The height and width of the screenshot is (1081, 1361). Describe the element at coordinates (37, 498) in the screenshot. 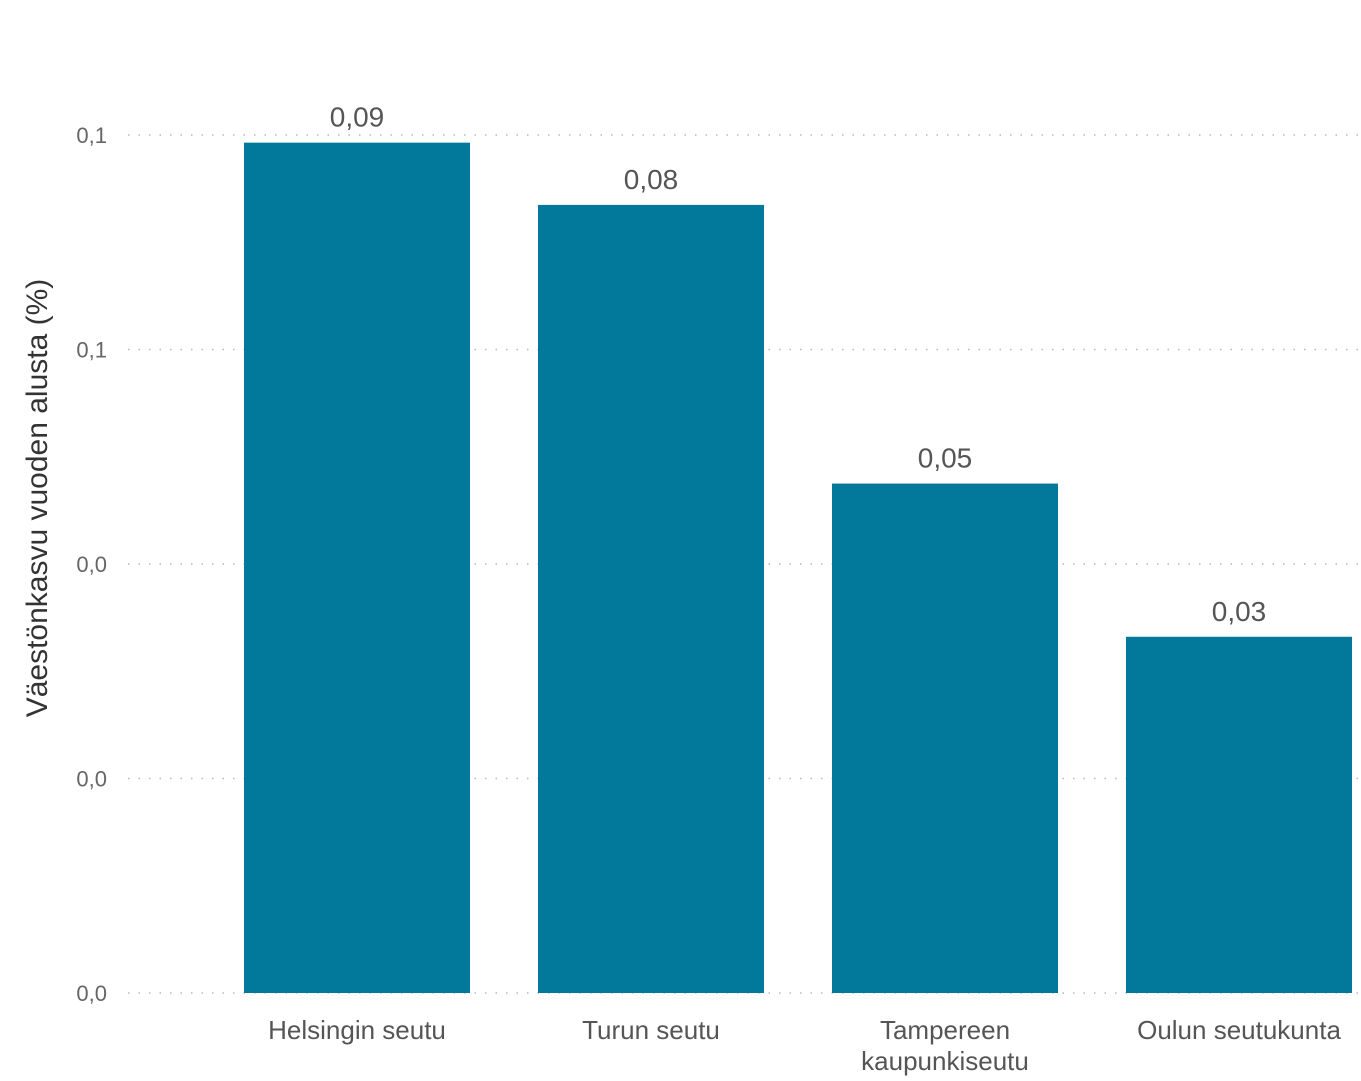

I see `y-axis-title: Väestönkasvu vuoden alusta (%)` at that location.